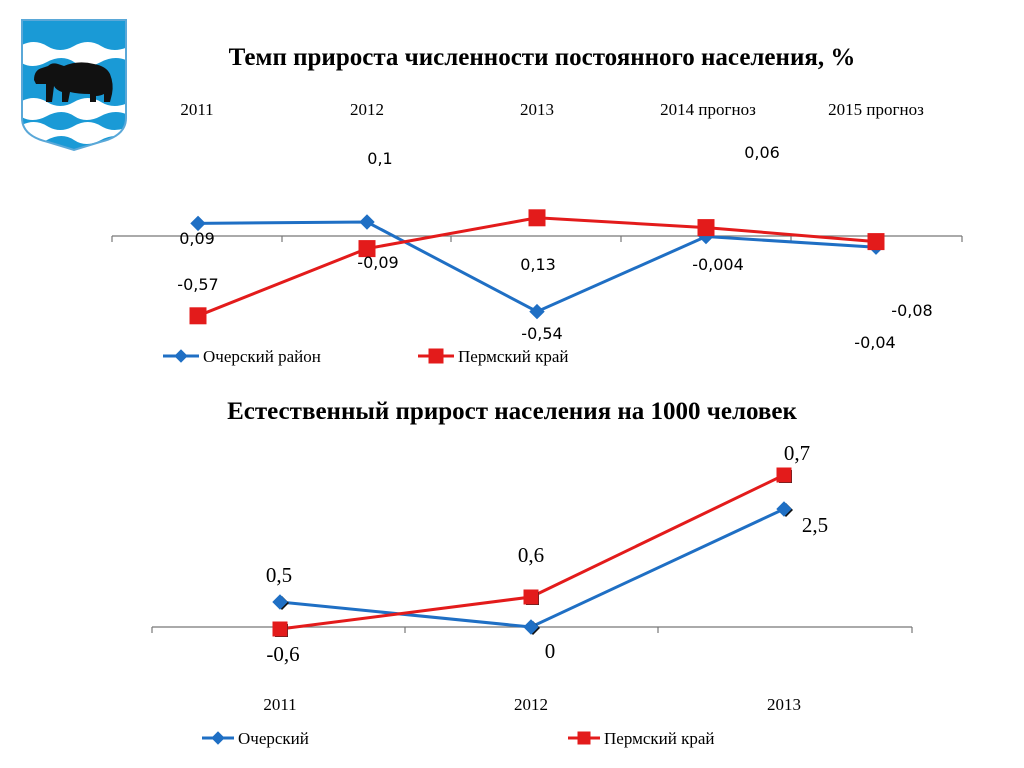 The image size is (1024, 768). What do you see at coordinates (550, 651) in the screenshot?
I see `chart2-data-label: 0` at bounding box center [550, 651].